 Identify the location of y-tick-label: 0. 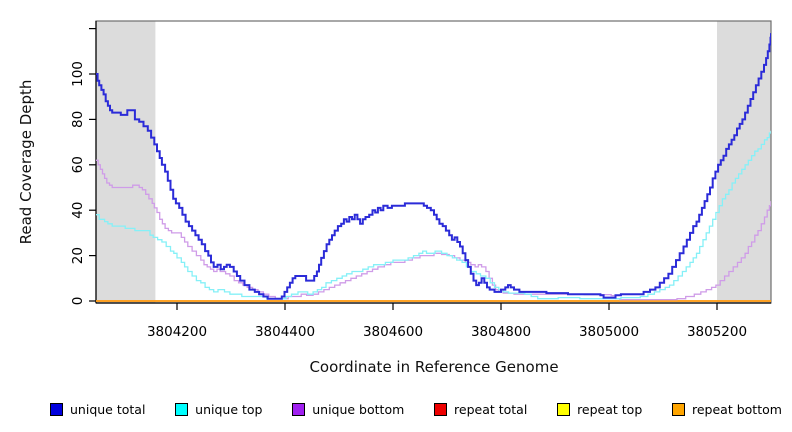
(78, 301).